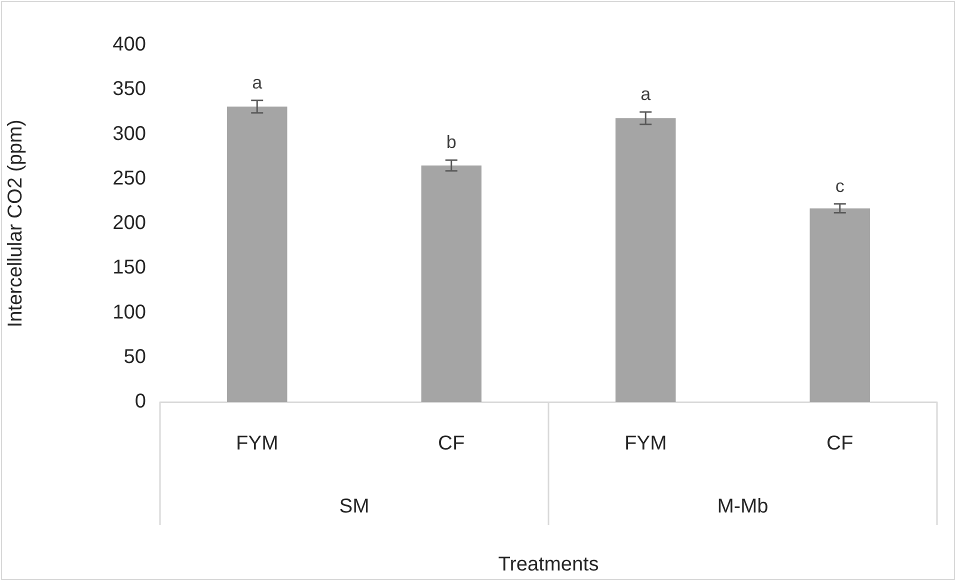 This screenshot has width=958, height=583. What do you see at coordinates (129, 312) in the screenshot?
I see `y-tick-label: 100` at bounding box center [129, 312].